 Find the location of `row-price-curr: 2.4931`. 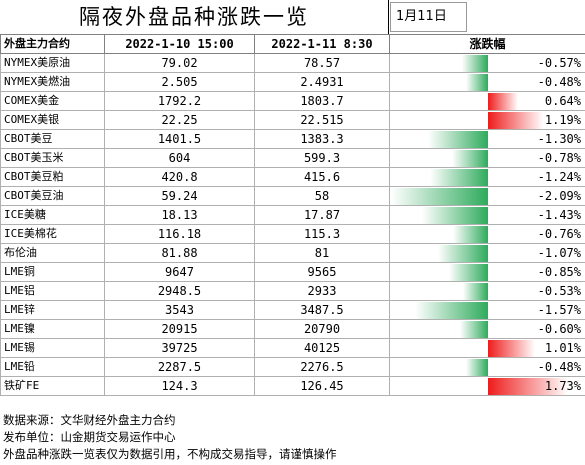

row-price-curr: 2.4931 is located at coordinates (322, 82).